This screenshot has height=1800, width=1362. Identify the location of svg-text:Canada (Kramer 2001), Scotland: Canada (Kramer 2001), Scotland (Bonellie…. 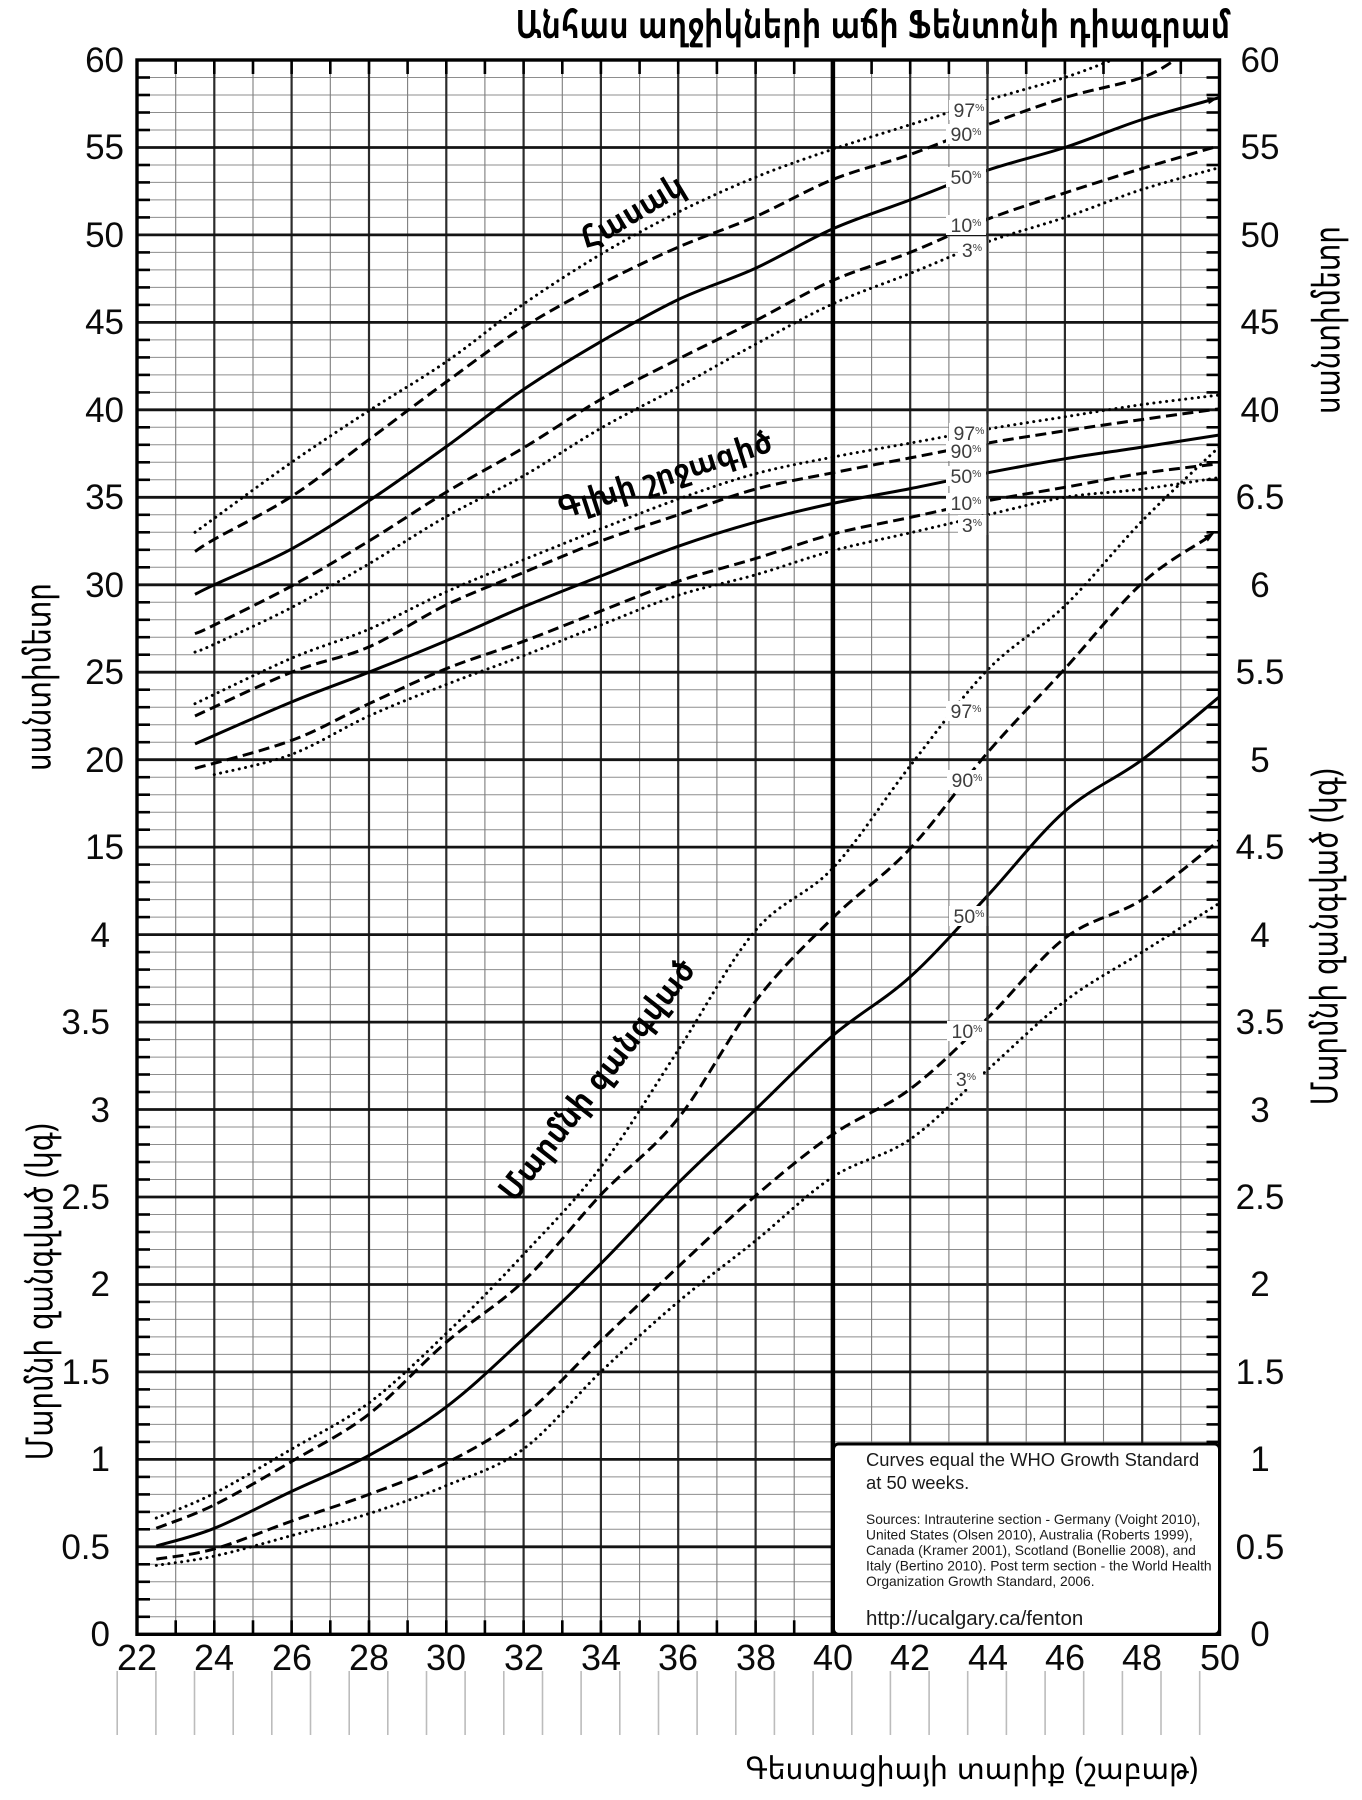
(1031, 1550).